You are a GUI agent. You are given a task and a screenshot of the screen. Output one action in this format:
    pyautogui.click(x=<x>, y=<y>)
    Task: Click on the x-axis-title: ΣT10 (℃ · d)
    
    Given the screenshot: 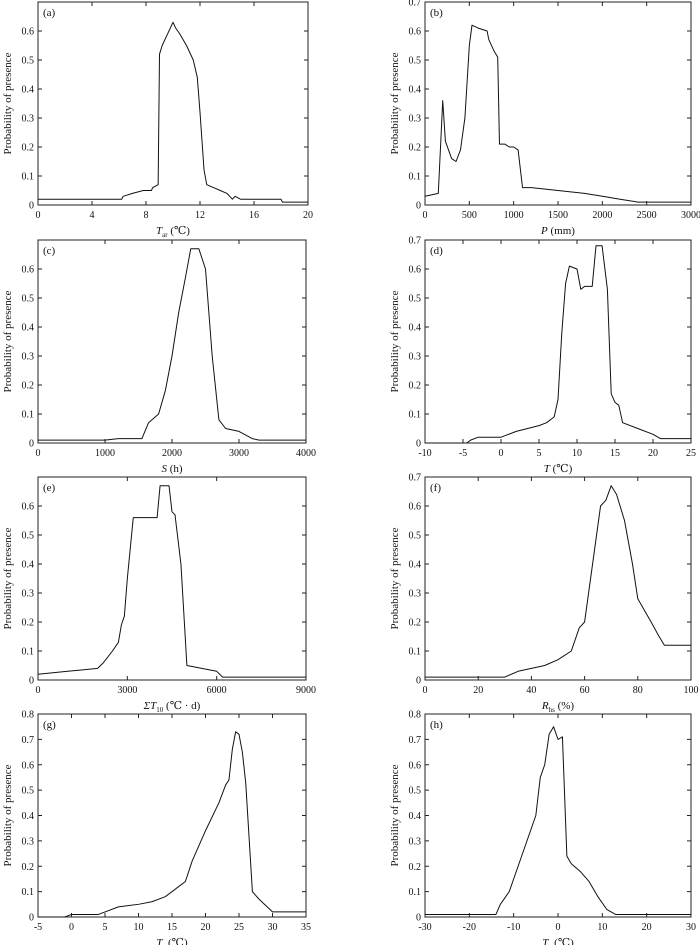 What is the action you would take?
    pyautogui.click(x=172, y=707)
    